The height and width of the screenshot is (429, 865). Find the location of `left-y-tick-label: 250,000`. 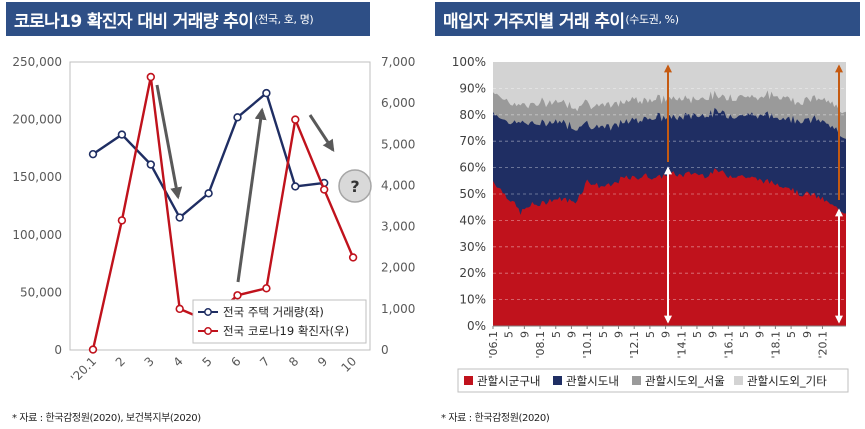

left-y-tick-label: 250,000 is located at coordinates (37, 62).